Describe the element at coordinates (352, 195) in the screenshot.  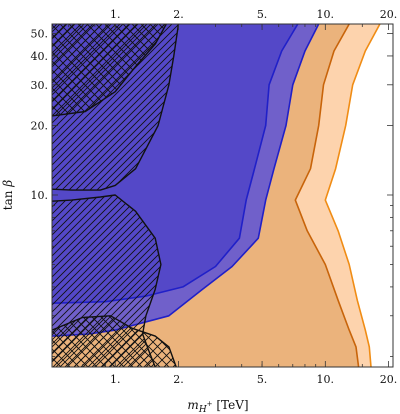
I see `contour-light-orange` at that location.